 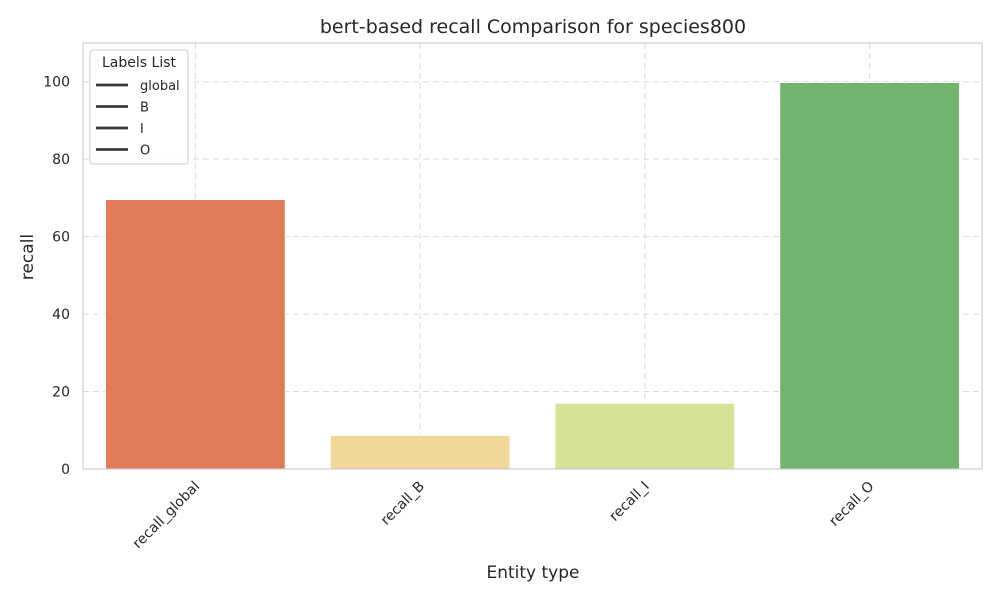 What do you see at coordinates (144, 108) in the screenshot?
I see `legend-entry: B` at bounding box center [144, 108].